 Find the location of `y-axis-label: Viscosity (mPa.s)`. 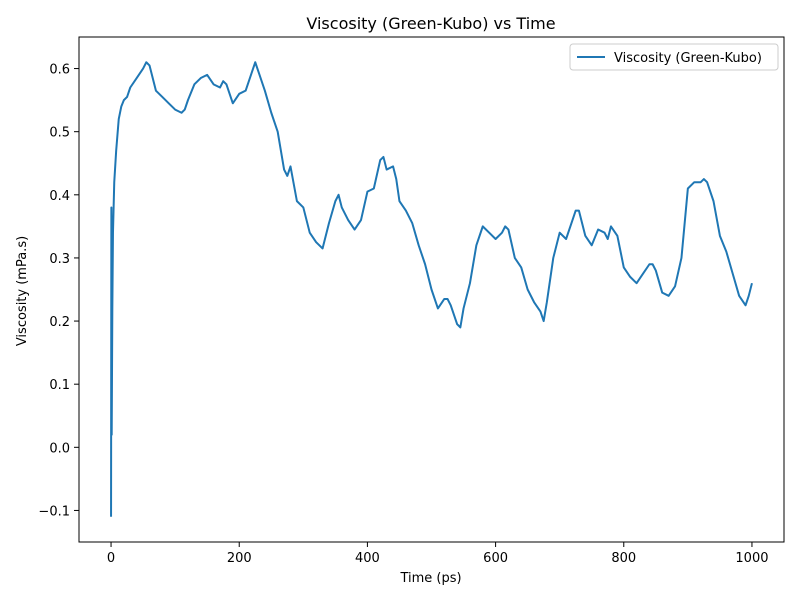

y-axis-label: Viscosity (mPa.s) is located at coordinates (22, 291).